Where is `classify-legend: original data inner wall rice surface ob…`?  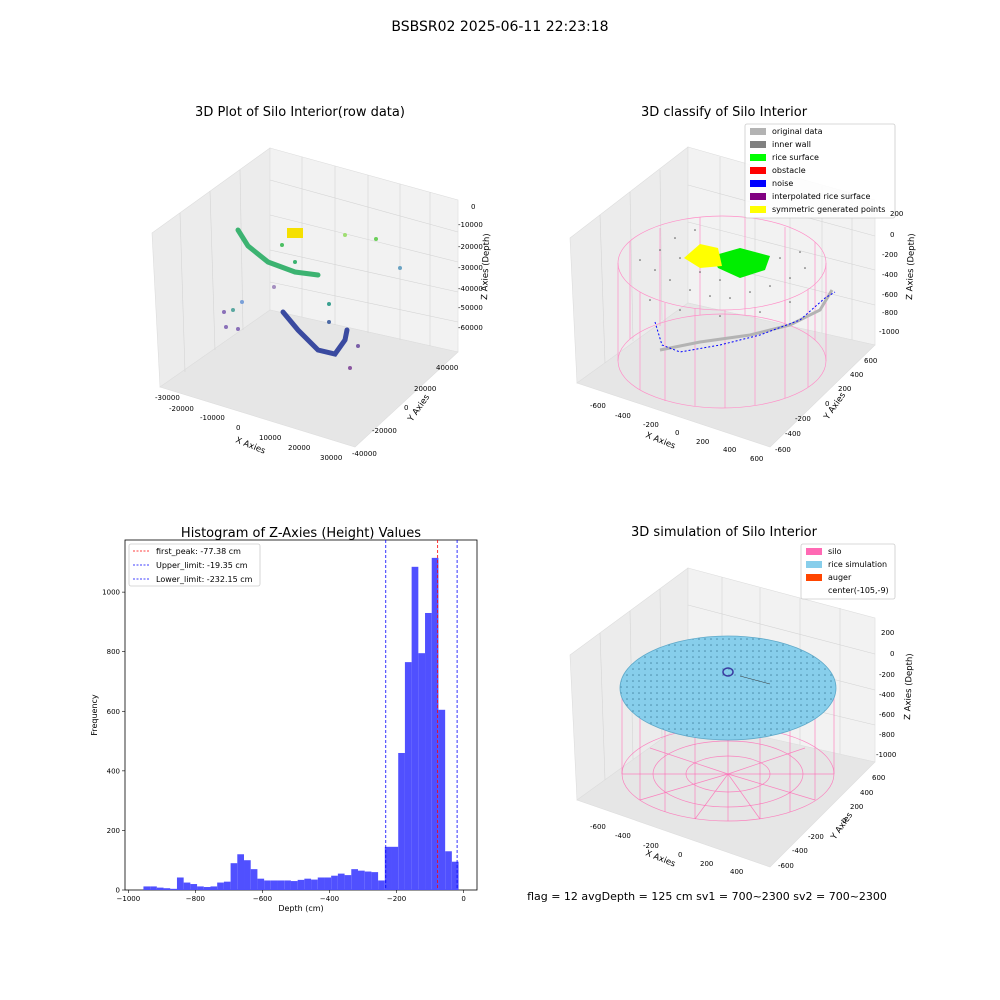 classify-legend: original data inner wall rice surface ob… is located at coordinates (820, 171).